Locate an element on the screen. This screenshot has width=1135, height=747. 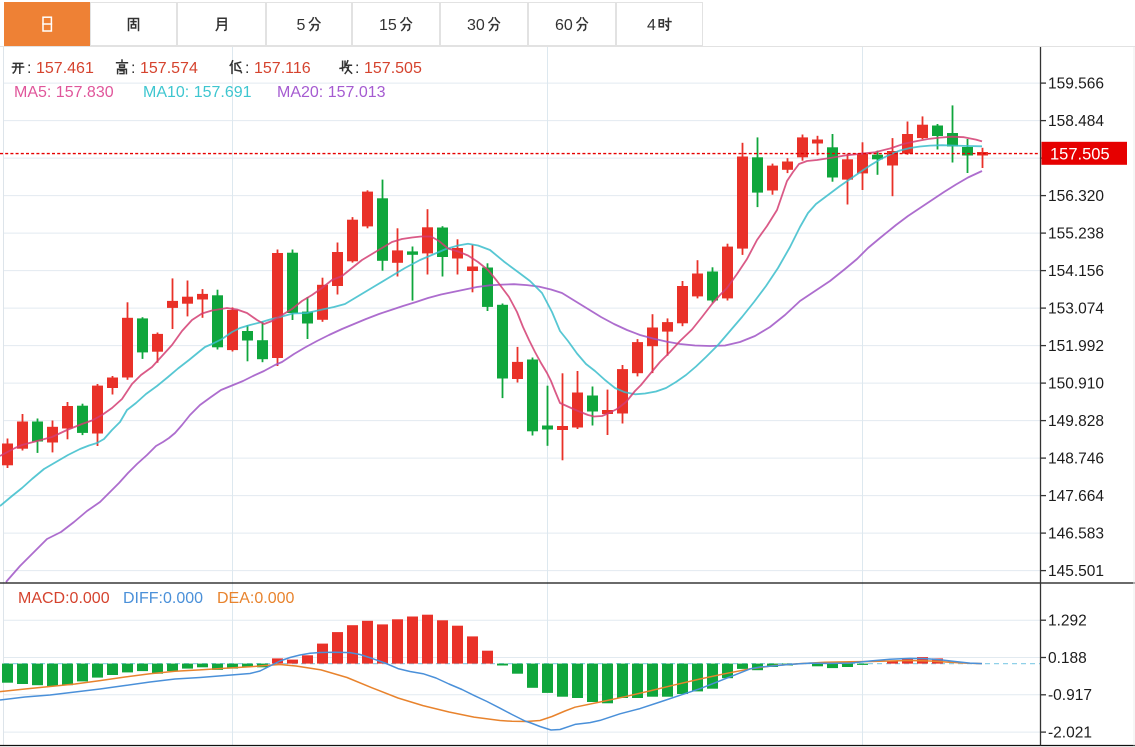
svg-text: DEA:0.000 is located at coordinates (255, 598).